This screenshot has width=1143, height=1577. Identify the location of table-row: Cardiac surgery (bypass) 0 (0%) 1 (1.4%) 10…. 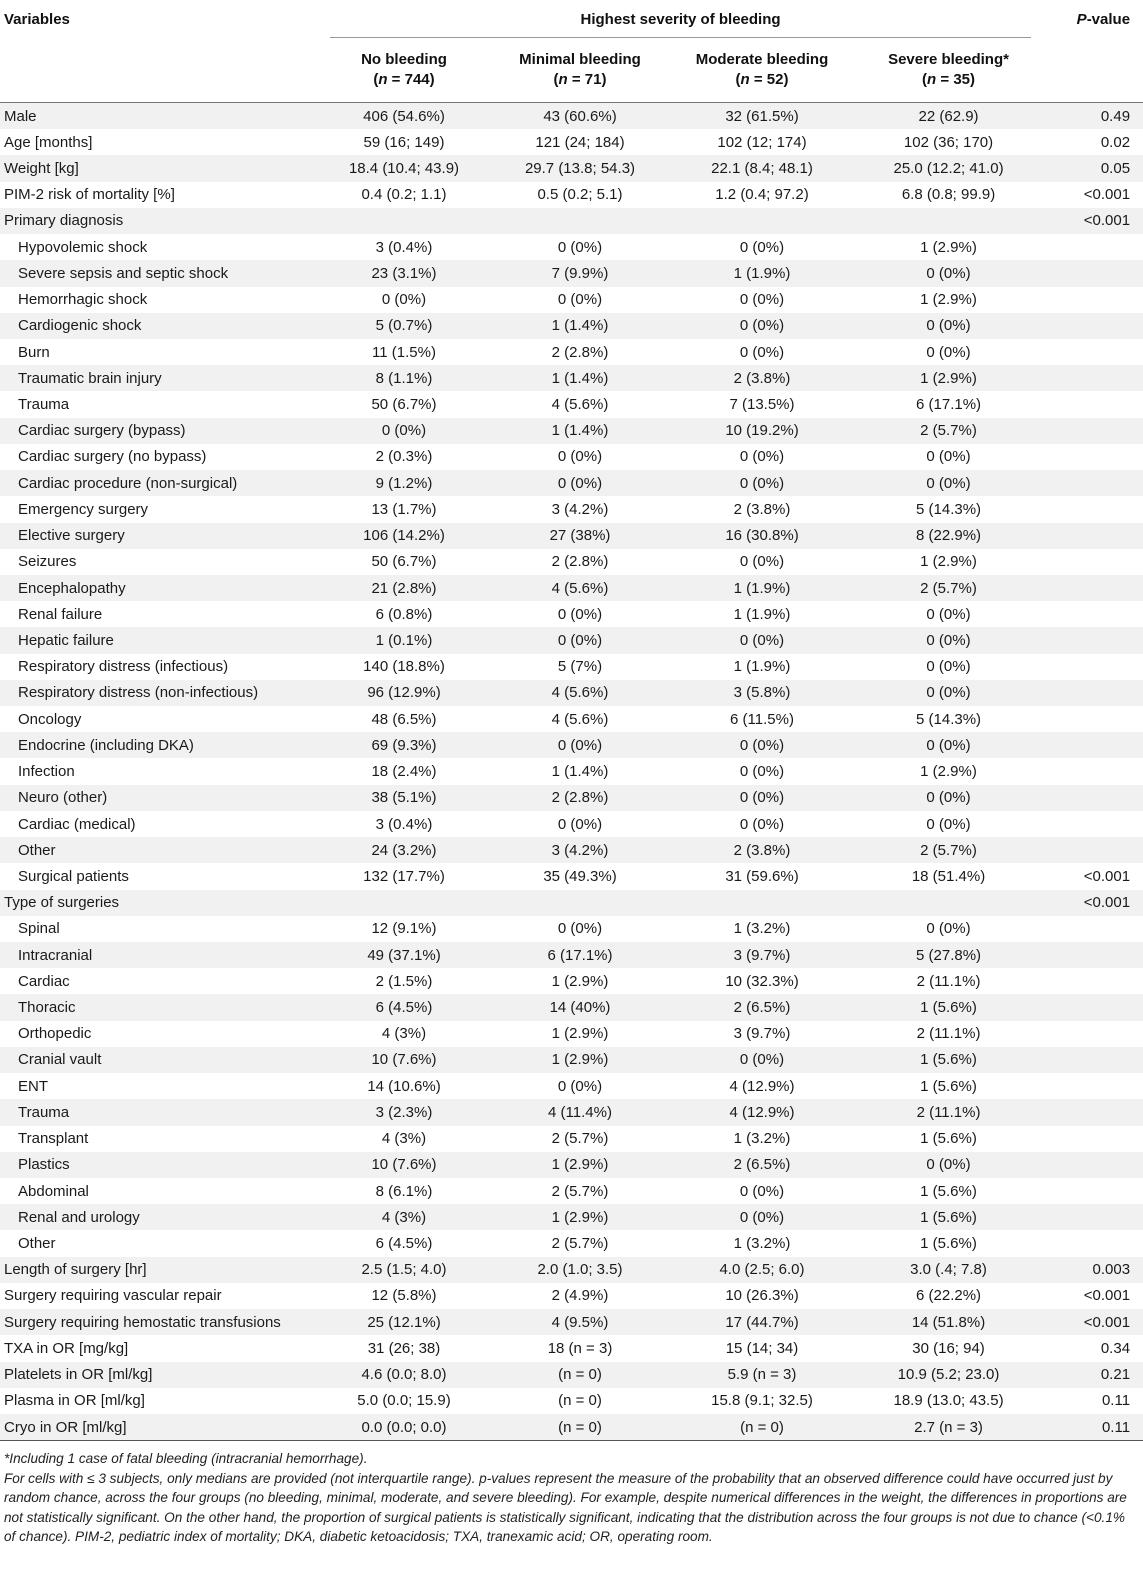
(571, 430).